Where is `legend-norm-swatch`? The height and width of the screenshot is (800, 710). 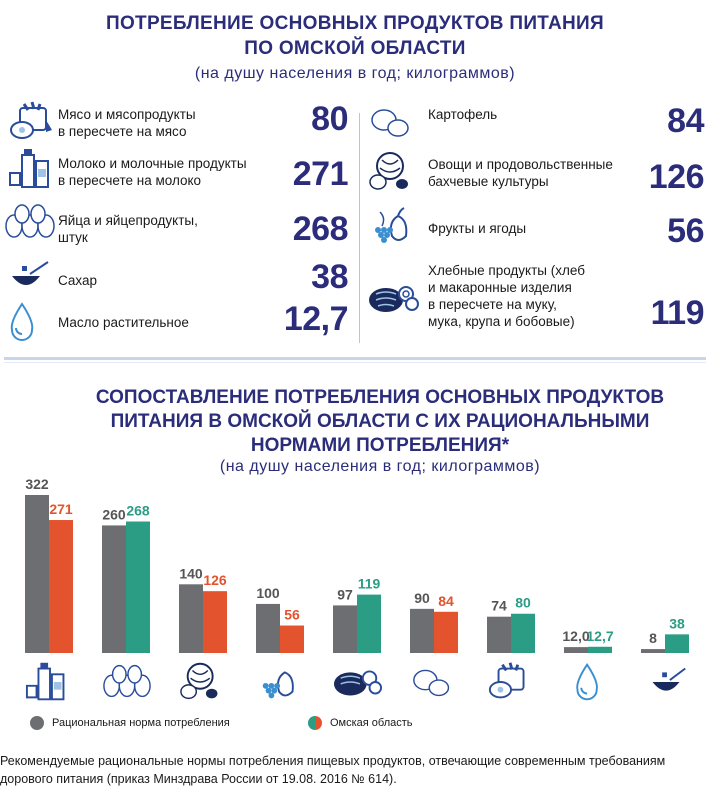 legend-norm-swatch is located at coordinates (37, 723).